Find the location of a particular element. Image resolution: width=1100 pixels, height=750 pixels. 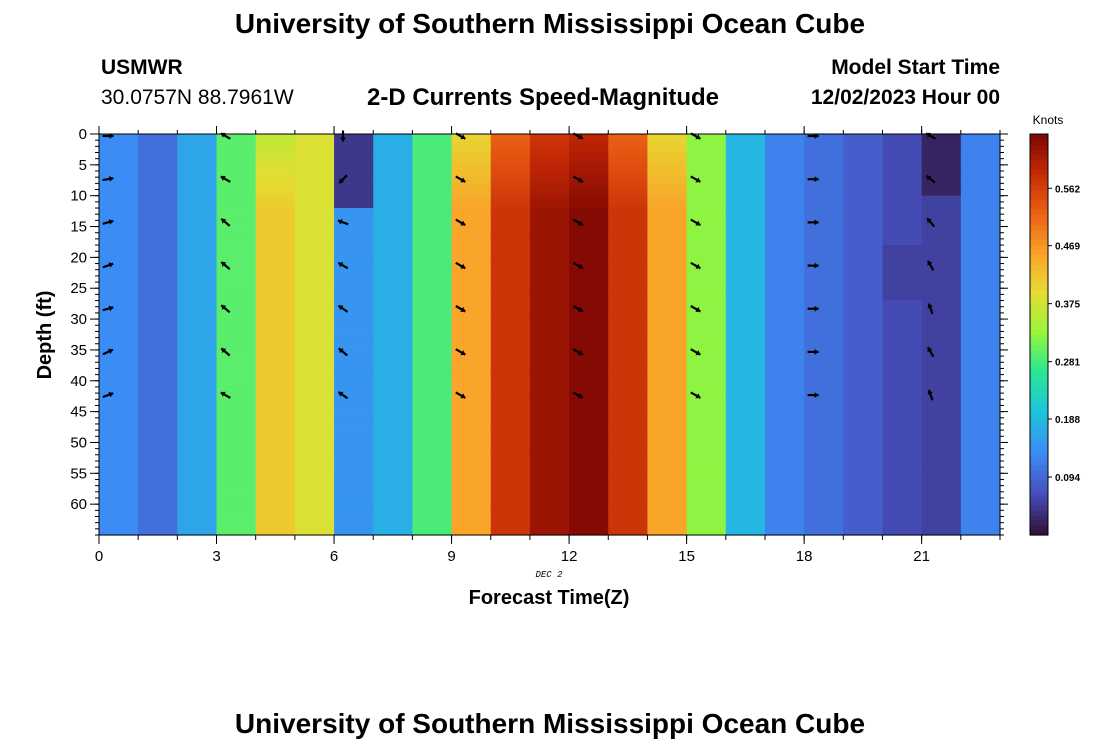

x-axis-label: Forecast Time(Z) is located at coordinates (549, 598).